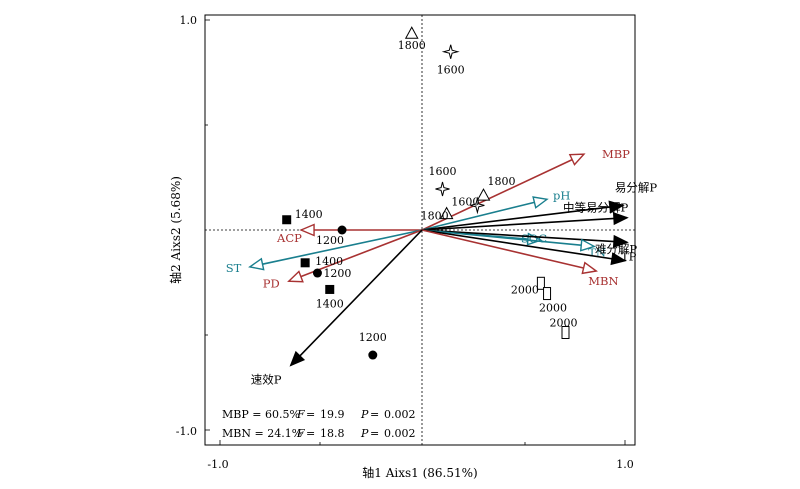 The width and height of the screenshot is (800, 489). Describe the element at coordinates (235, 414) in the screenshot. I see `stats-var: MBP` at that location.